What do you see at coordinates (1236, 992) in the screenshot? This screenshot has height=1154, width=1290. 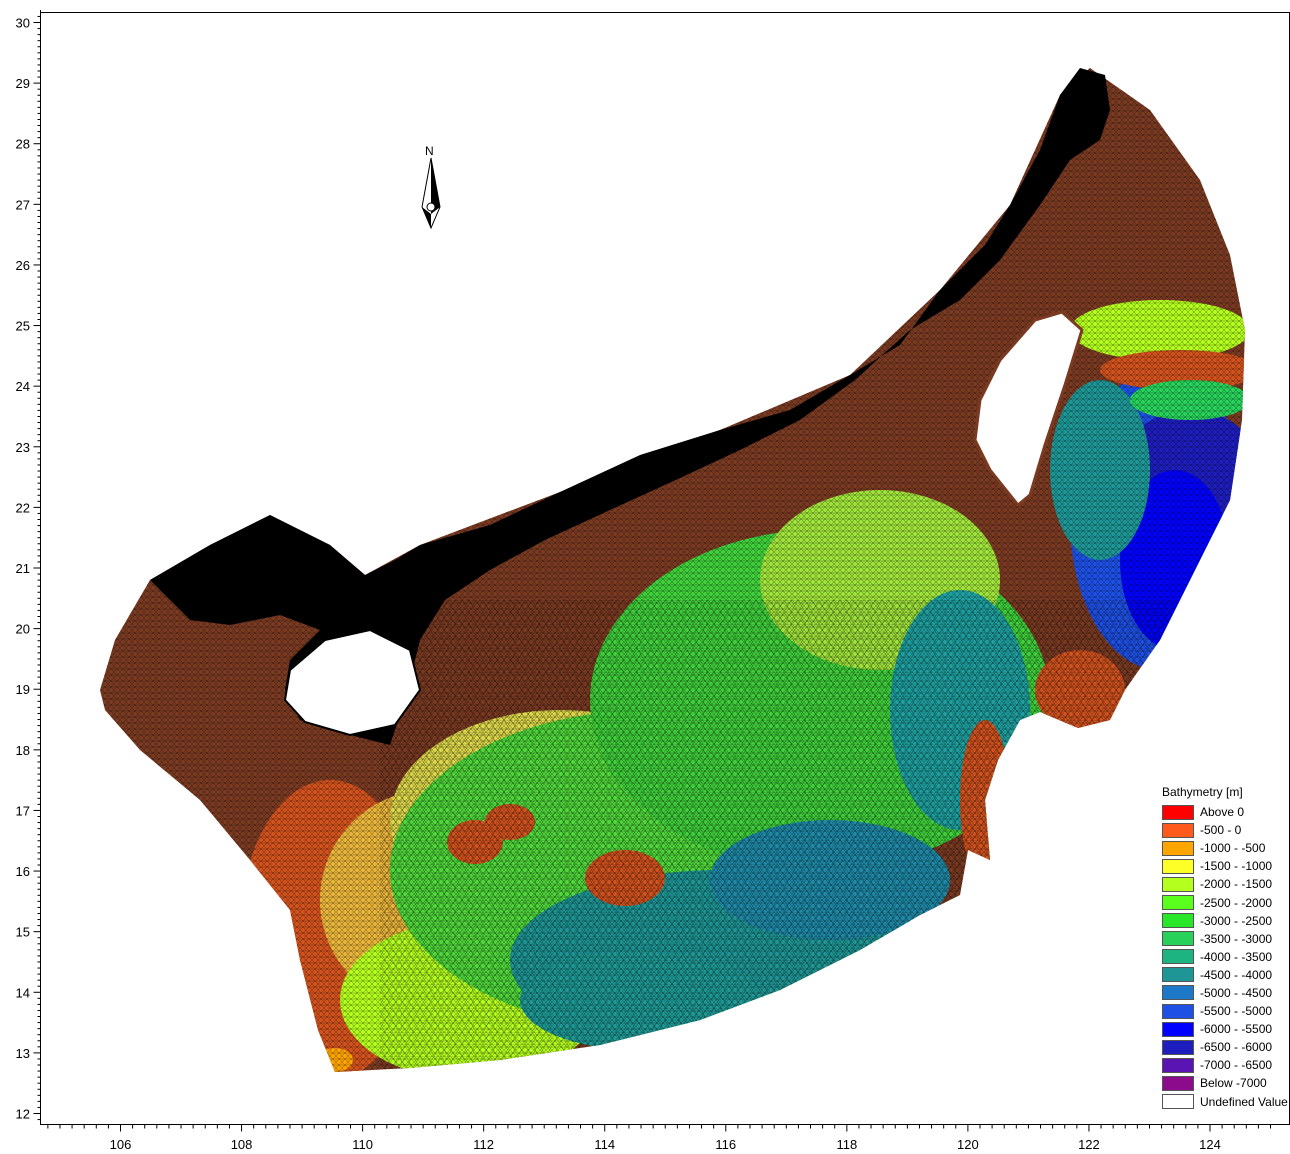 I see `legend-label: -5000 - -4500` at bounding box center [1236, 992].